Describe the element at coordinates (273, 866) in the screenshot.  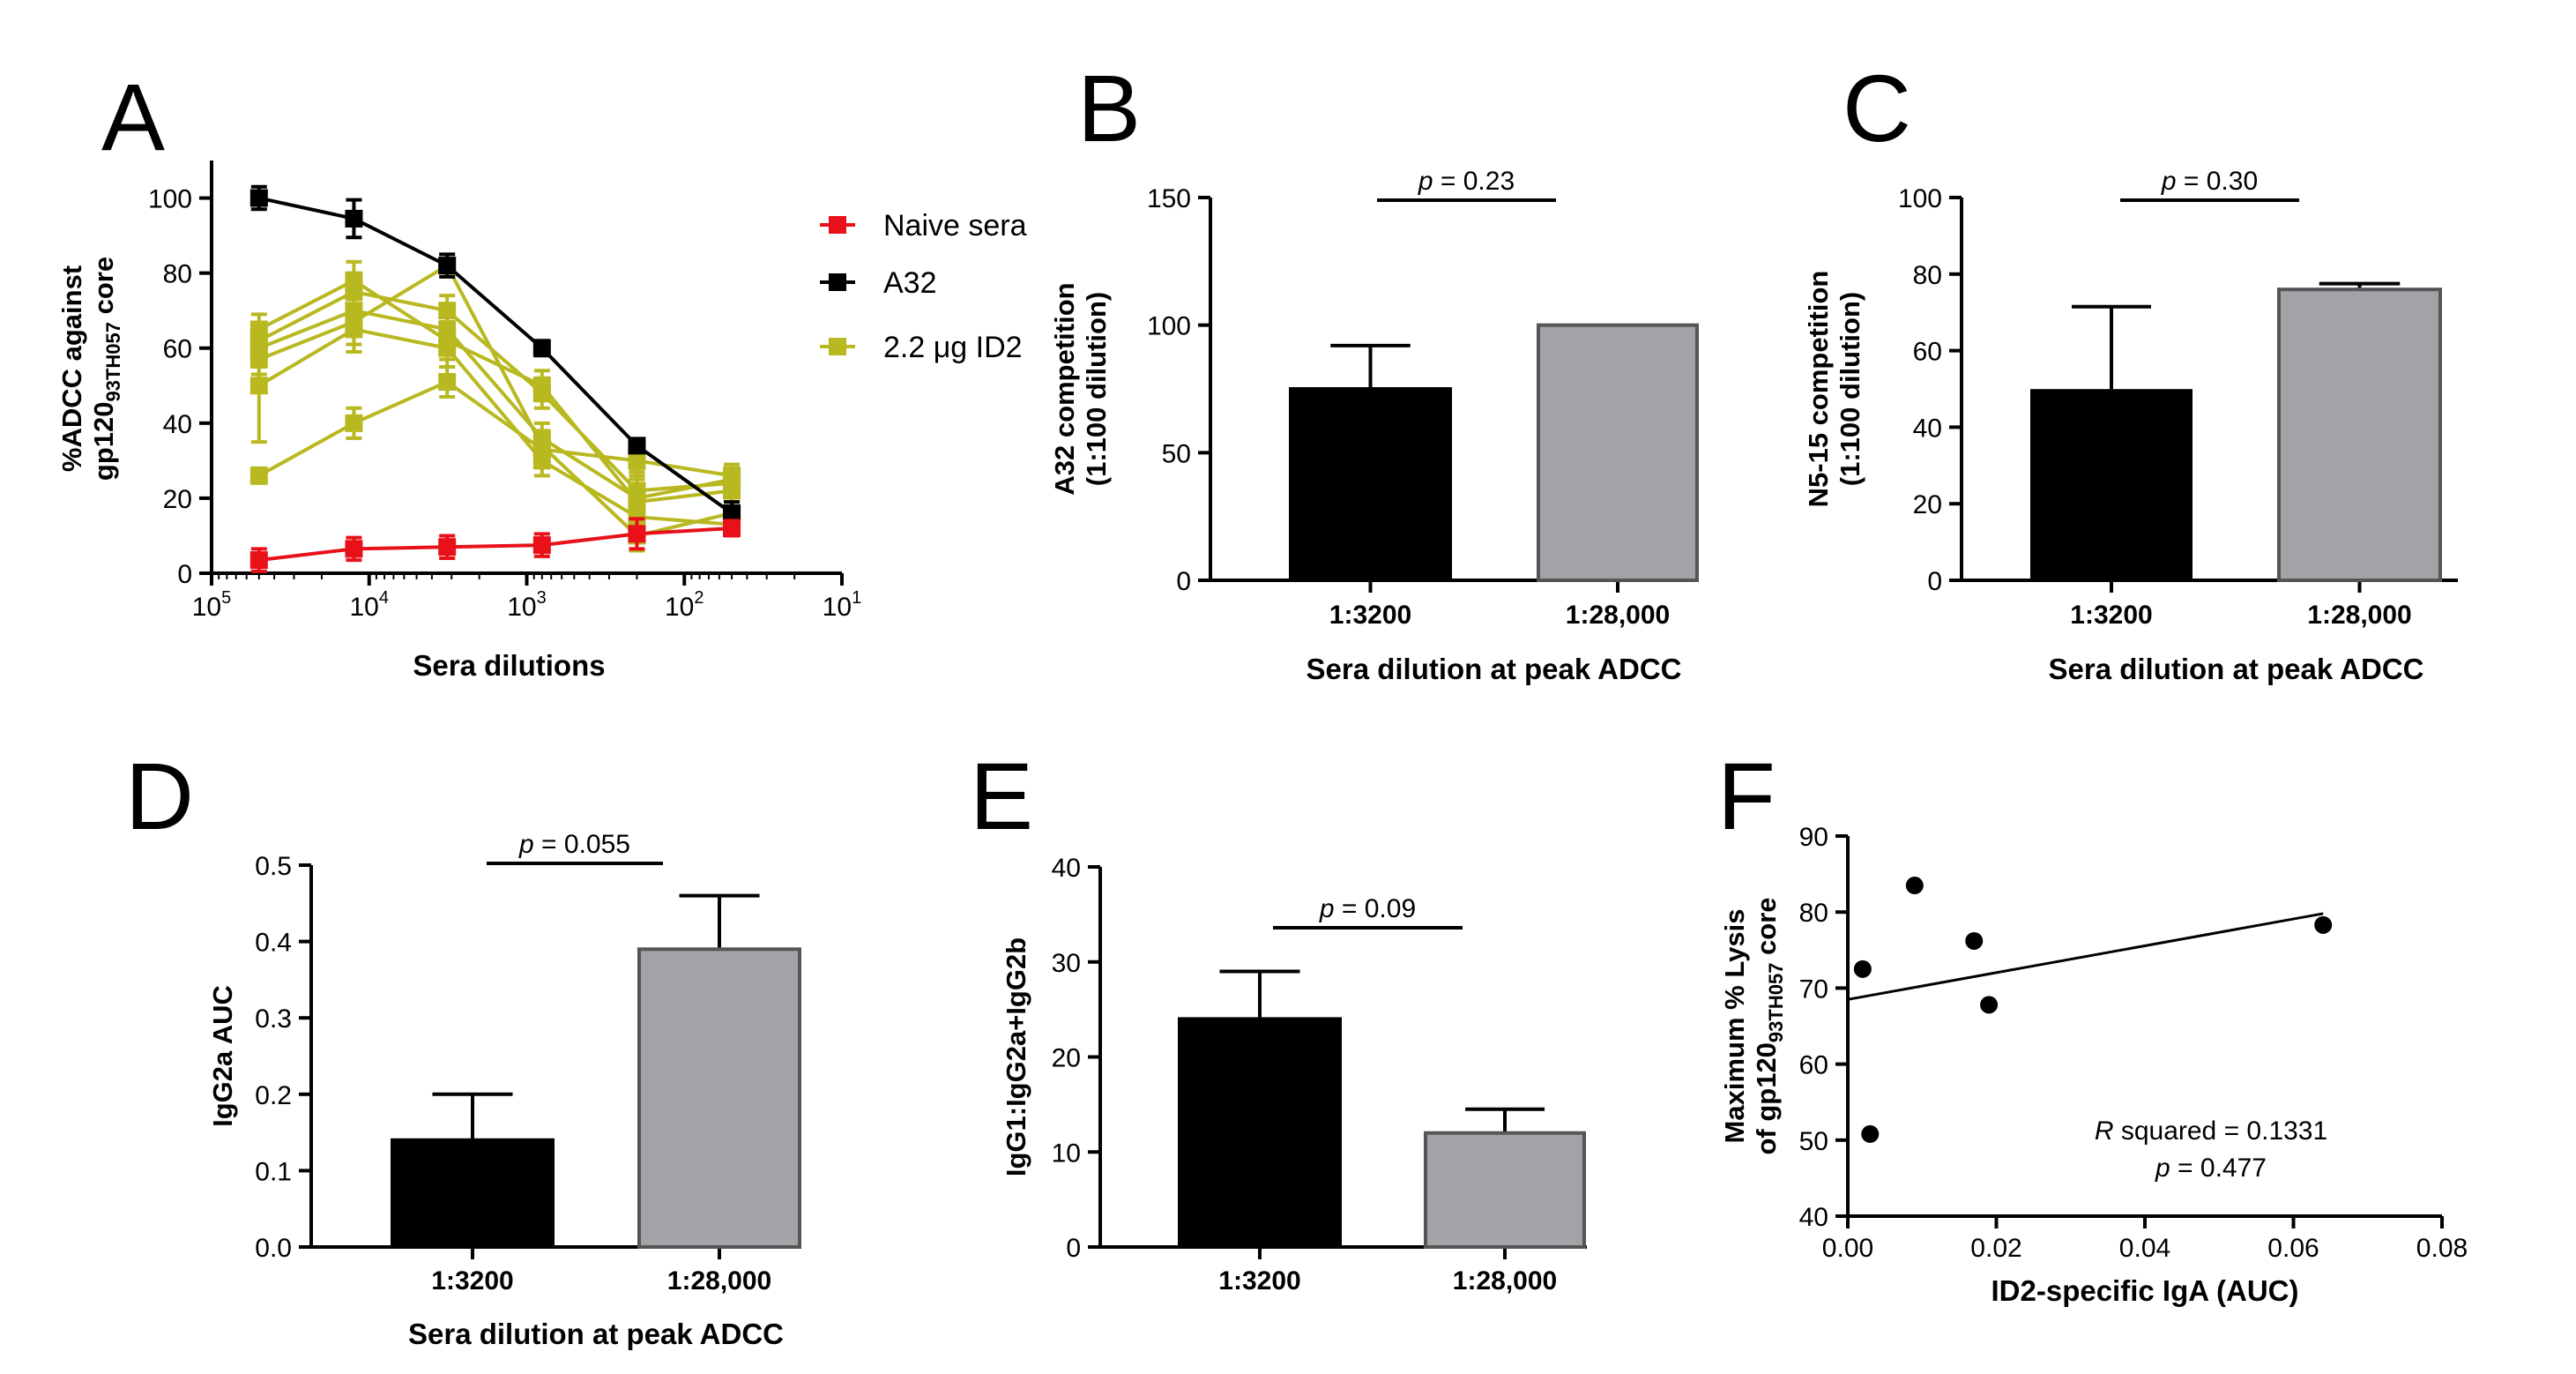
I see `y-tick-label: 0.5` at that location.